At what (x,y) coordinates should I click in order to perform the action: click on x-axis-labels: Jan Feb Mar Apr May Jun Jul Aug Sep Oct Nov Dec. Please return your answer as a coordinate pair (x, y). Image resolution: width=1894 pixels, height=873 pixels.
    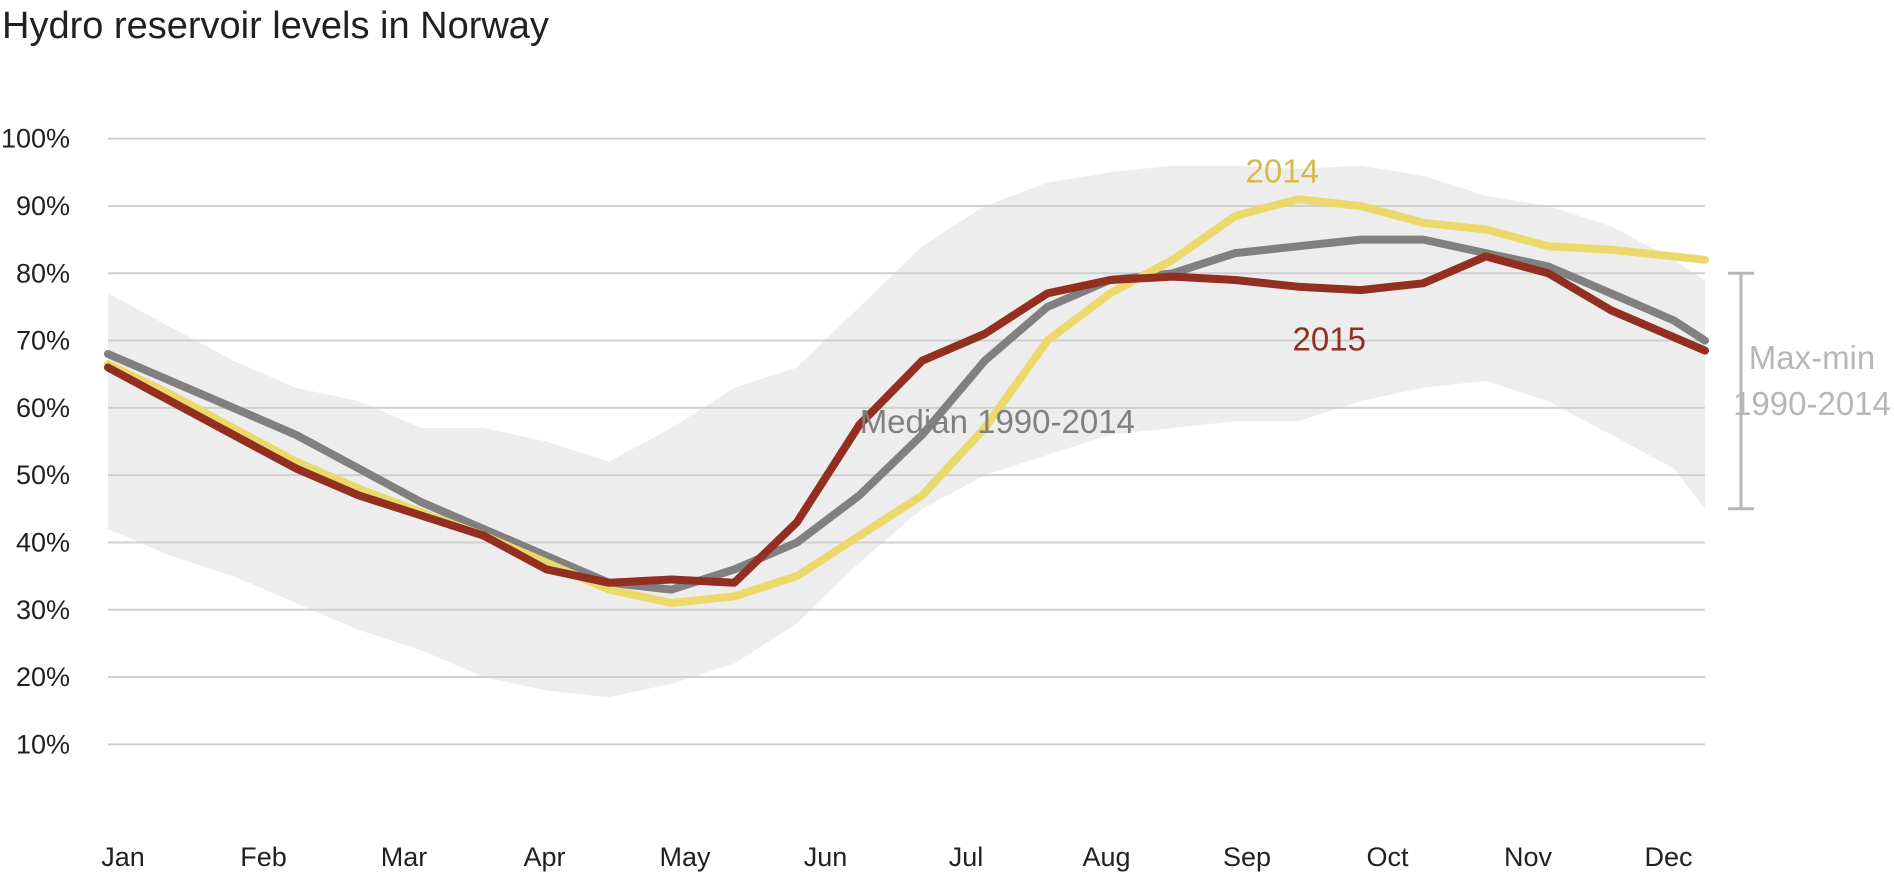
    Looking at the image, I should click on (896, 857).